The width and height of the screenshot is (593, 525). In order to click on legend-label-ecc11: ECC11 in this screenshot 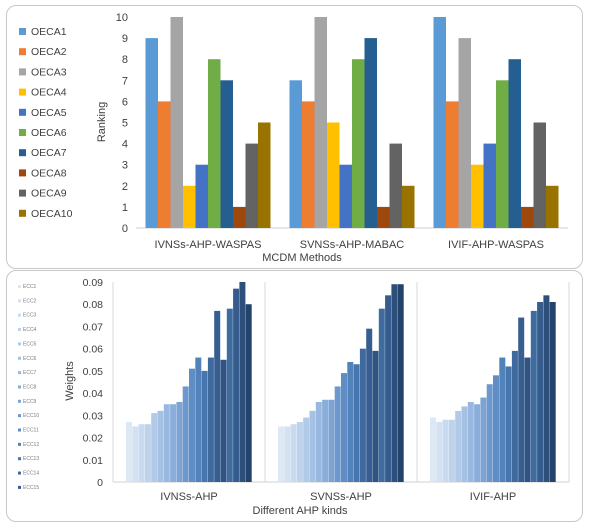, I will do `click(31, 431)`.